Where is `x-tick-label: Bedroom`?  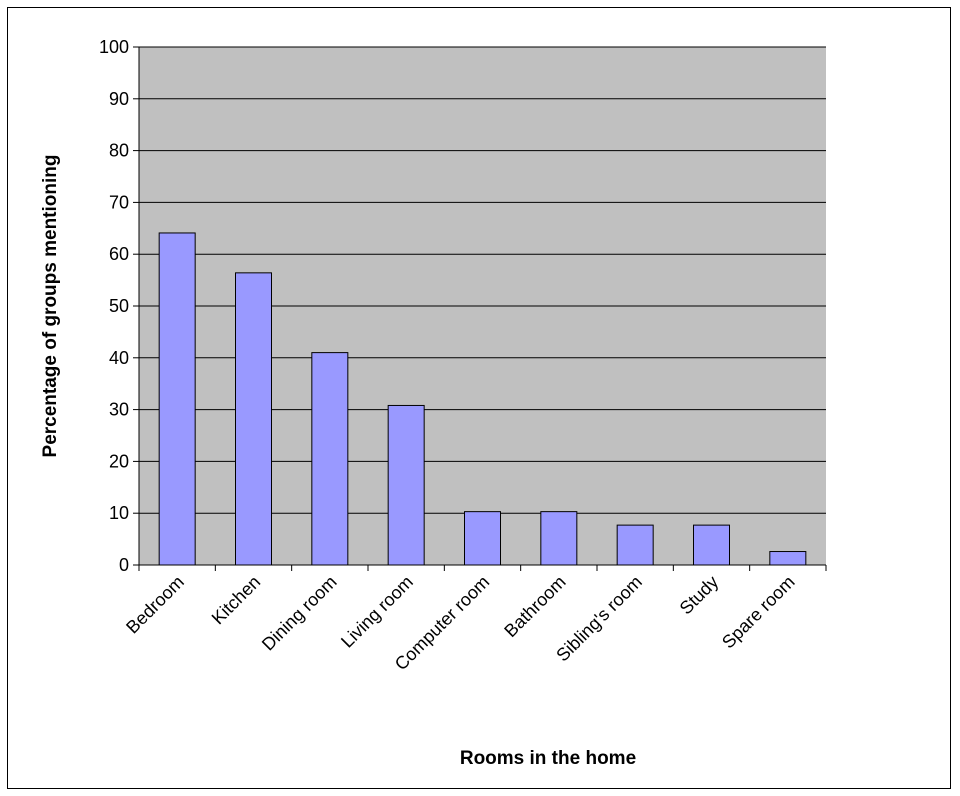
x-tick-label: Bedroom is located at coordinates (155, 605).